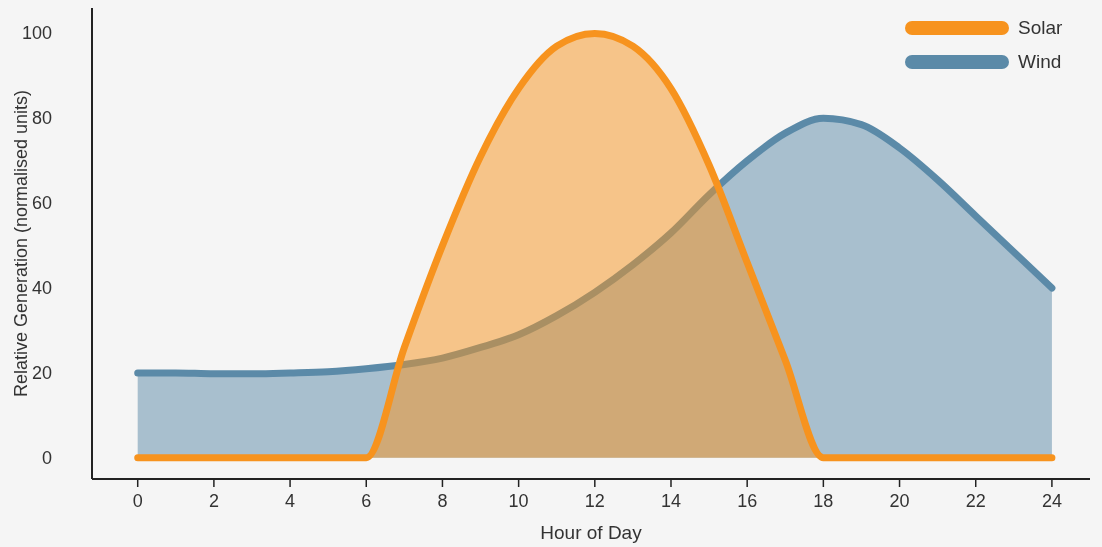  Describe the element at coordinates (290, 501) in the screenshot. I see `x-tick-label: 4` at that location.